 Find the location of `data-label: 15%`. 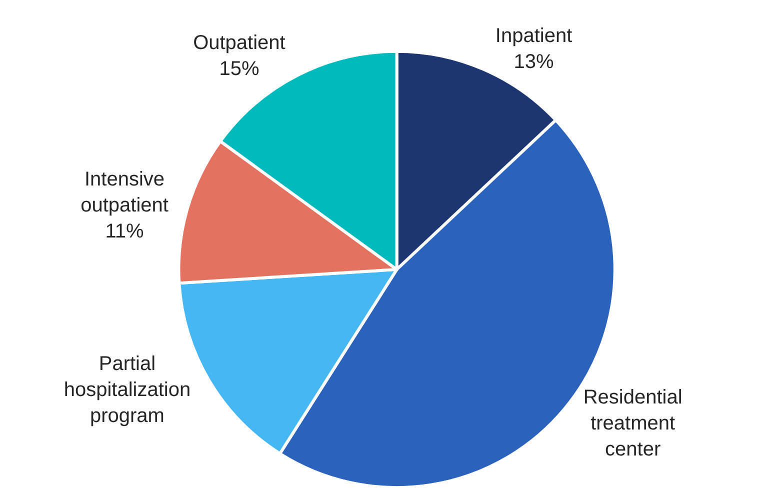

data-label: 15% is located at coordinates (239, 69).